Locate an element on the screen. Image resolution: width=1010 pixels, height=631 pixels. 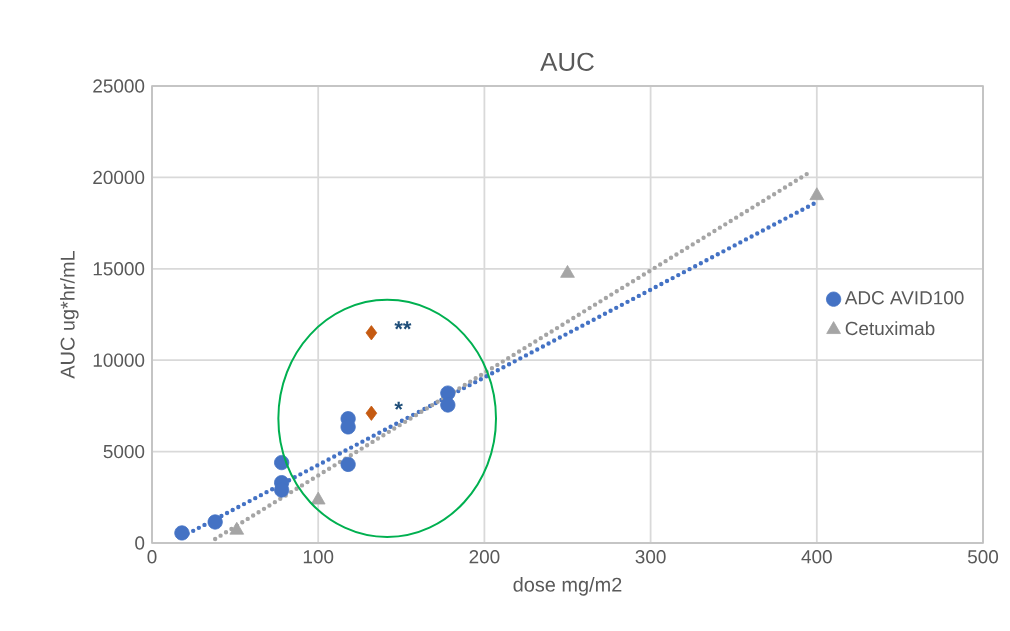
y-tick-label: 25000 is located at coordinates (119, 86).